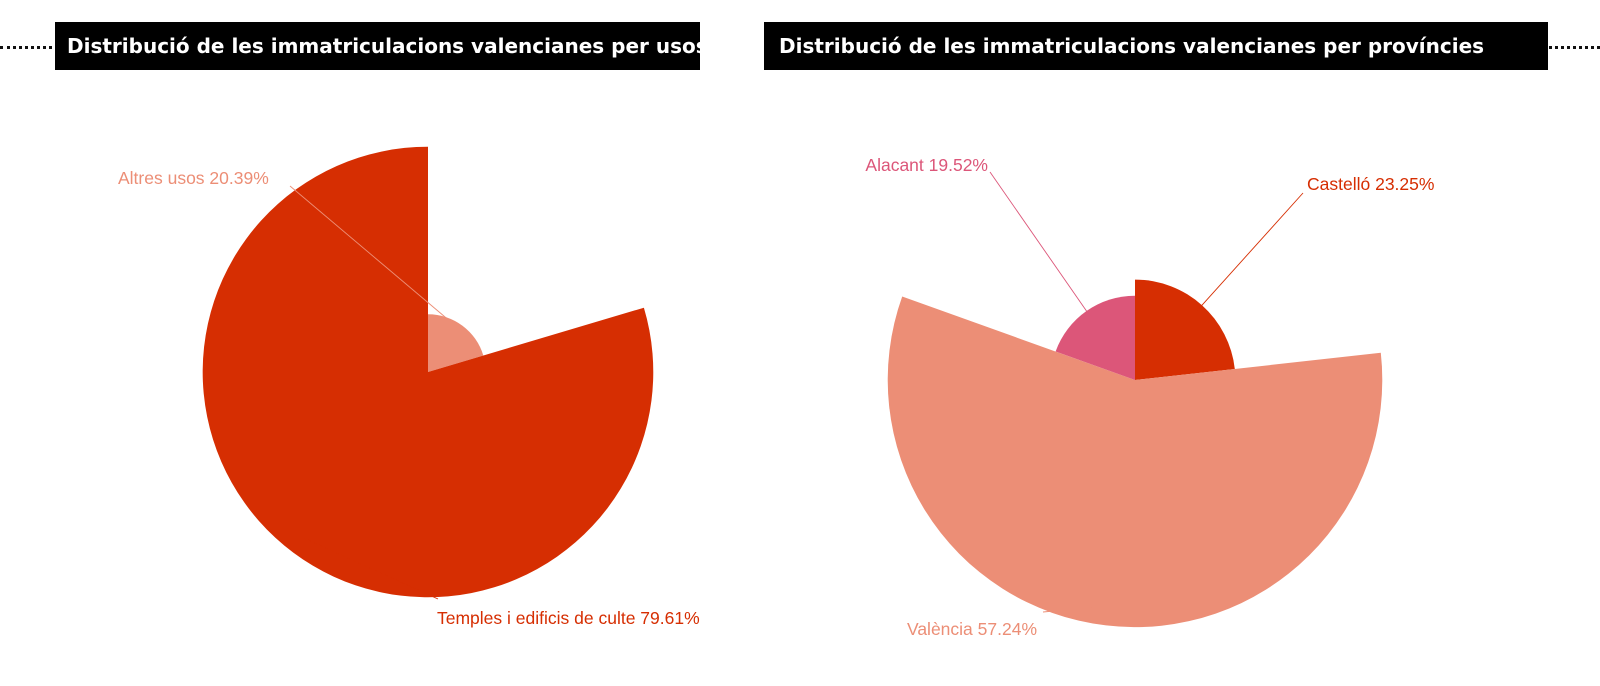  Describe the element at coordinates (371, 568) in the screenshot. I see `leader-line-temples` at that location.